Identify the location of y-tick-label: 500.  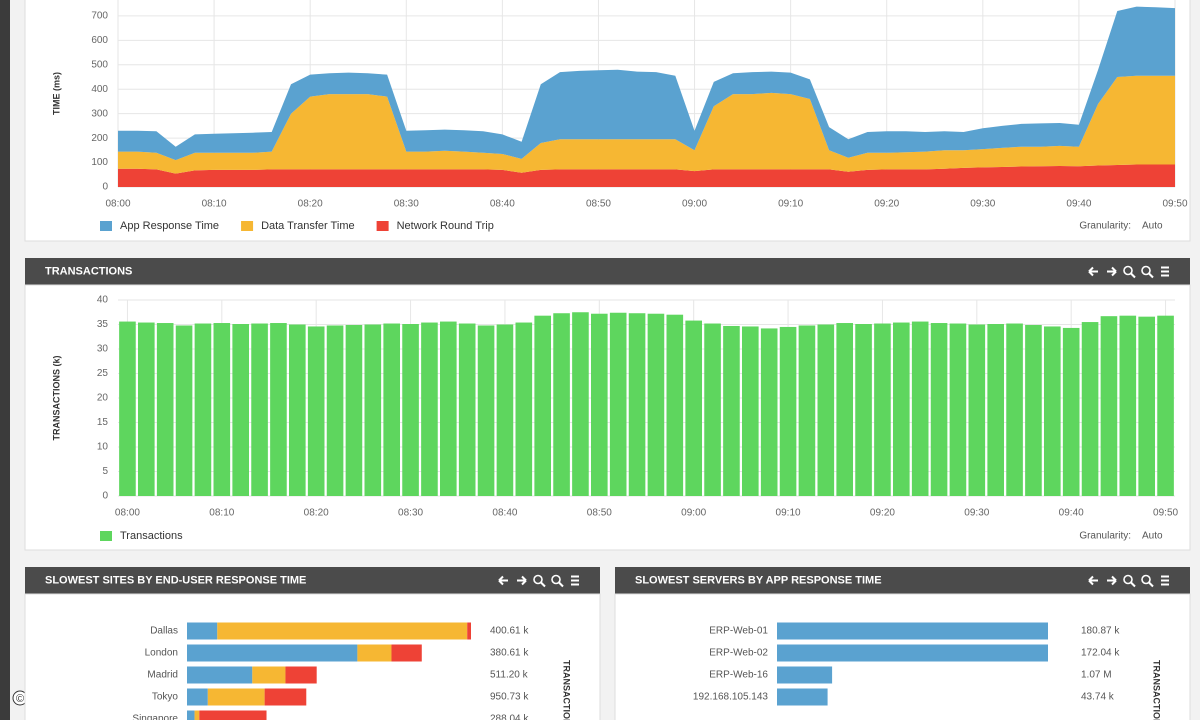
(99, 64).